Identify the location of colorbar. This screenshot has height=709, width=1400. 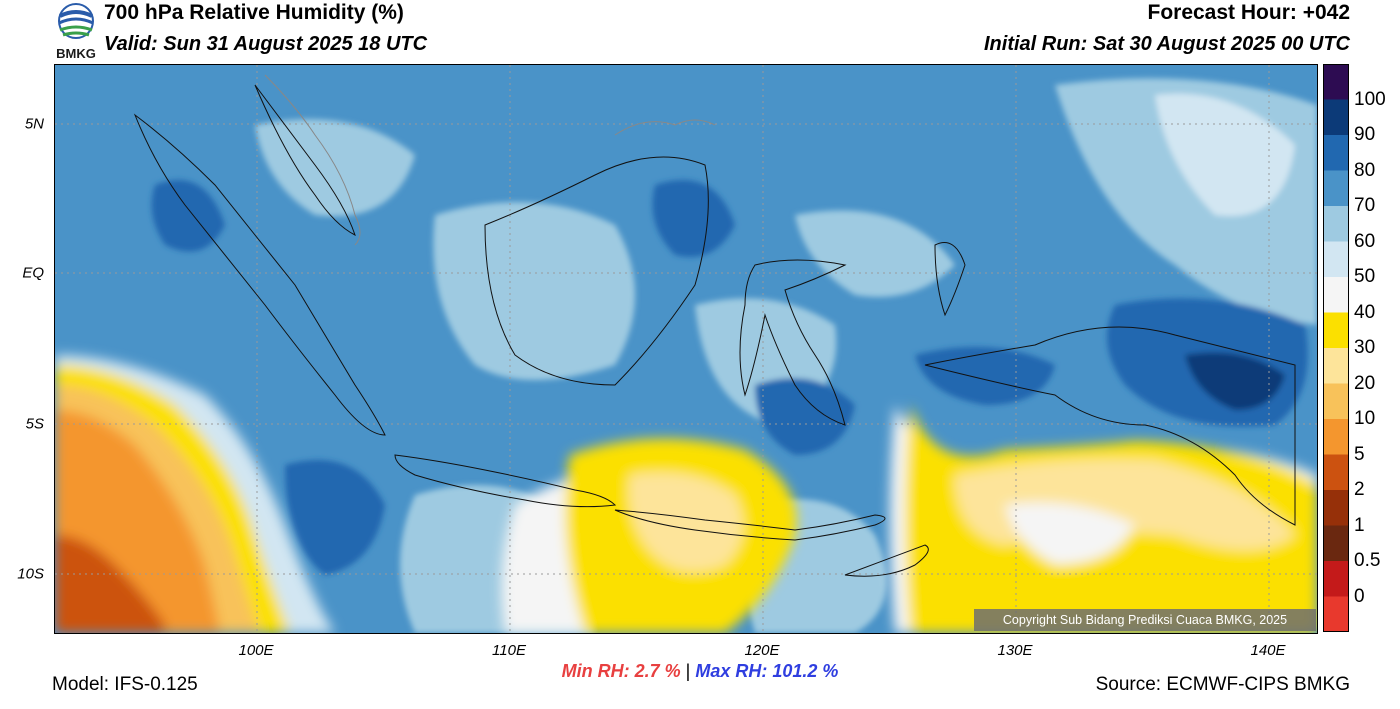
(1336, 348).